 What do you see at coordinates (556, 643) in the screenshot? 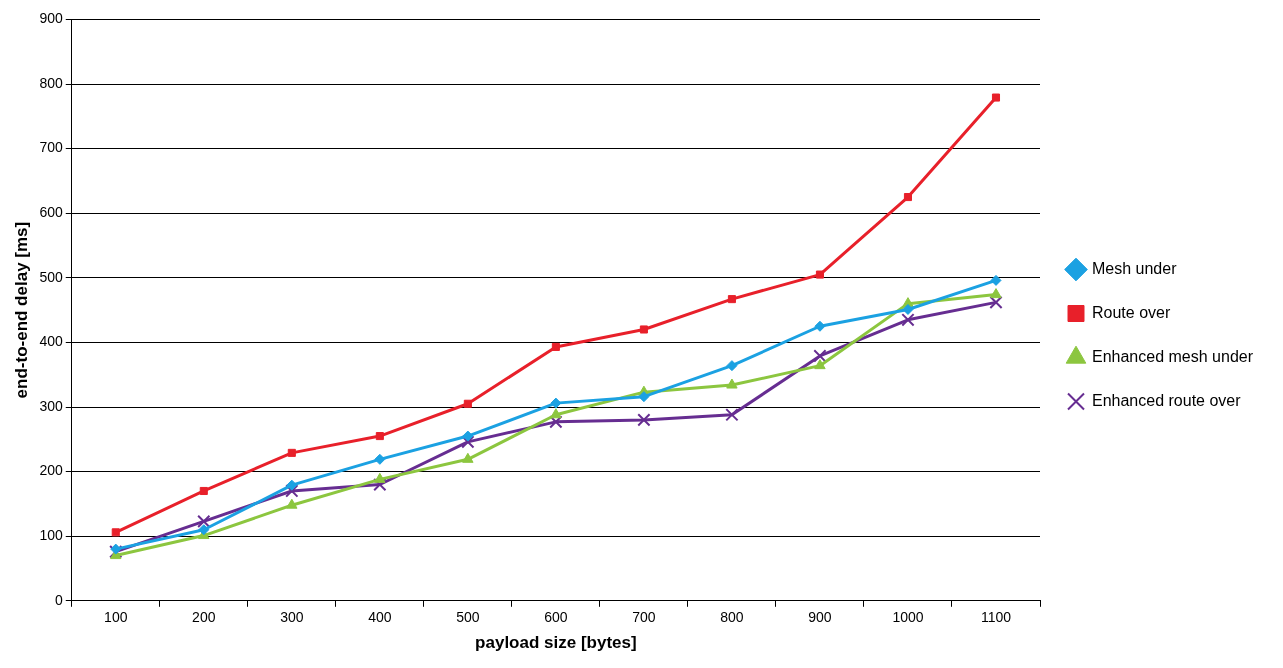
I see `x-axis-title: payload size [bytes]` at bounding box center [556, 643].